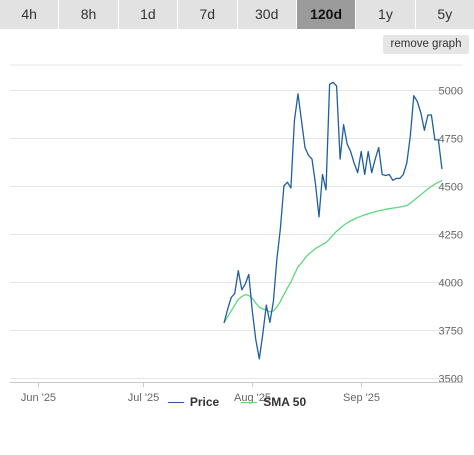  Describe the element at coordinates (143, 398) in the screenshot. I see `x-tick-label-1: Jul '25` at that location.